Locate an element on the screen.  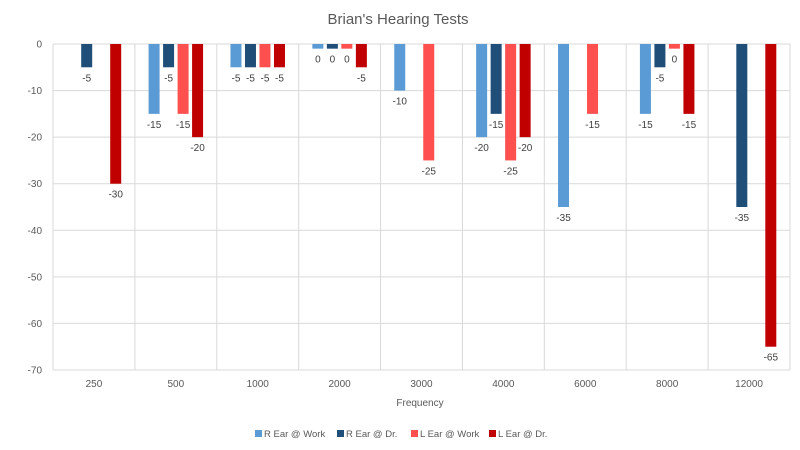
y-tick-label: -60 is located at coordinates (35, 324).